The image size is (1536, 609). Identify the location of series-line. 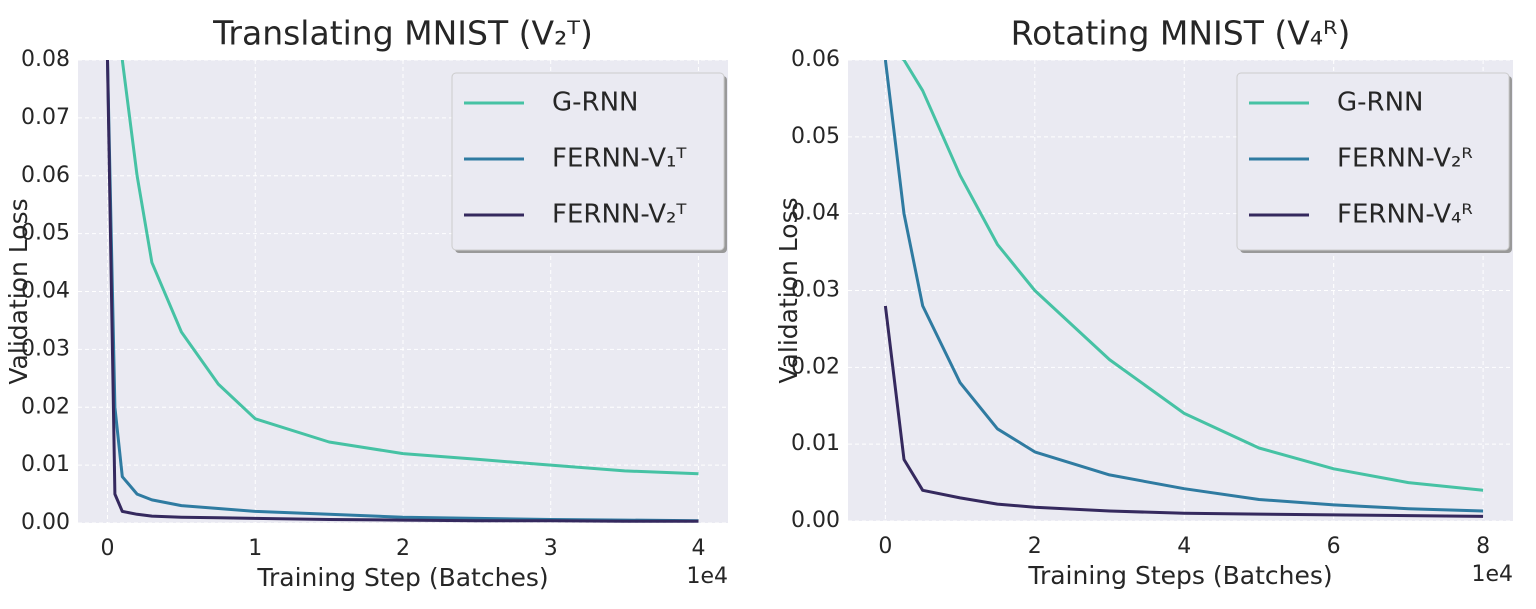
(1183, 411).